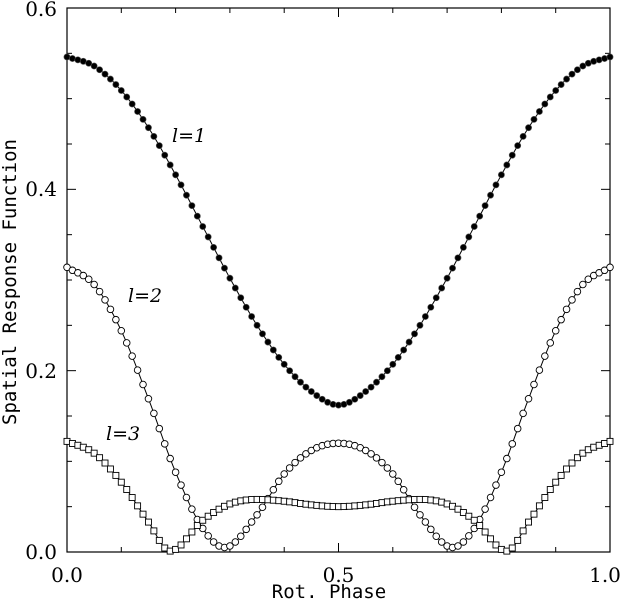  I want to click on x-tick-label-0: 0.0, so click(67, 575).